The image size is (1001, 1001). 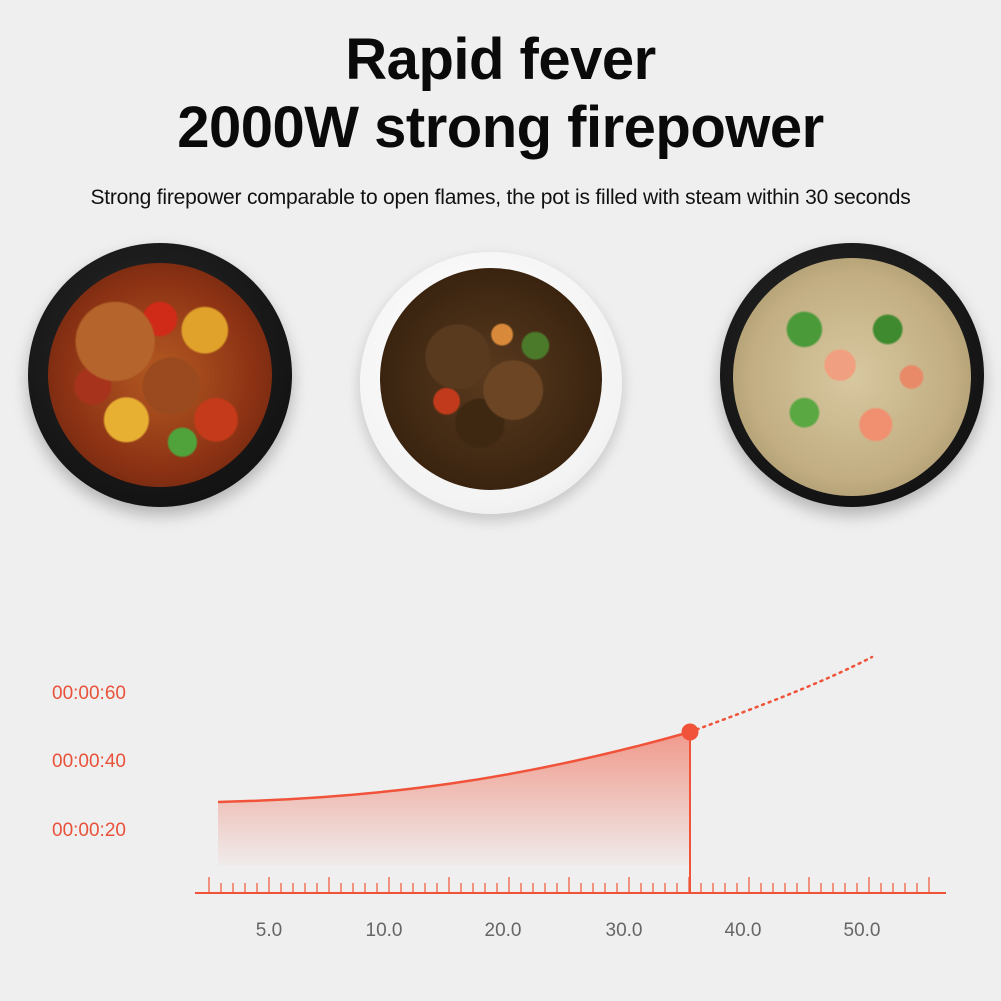 I want to click on x-tick-label: 20.0, so click(x=503, y=930).